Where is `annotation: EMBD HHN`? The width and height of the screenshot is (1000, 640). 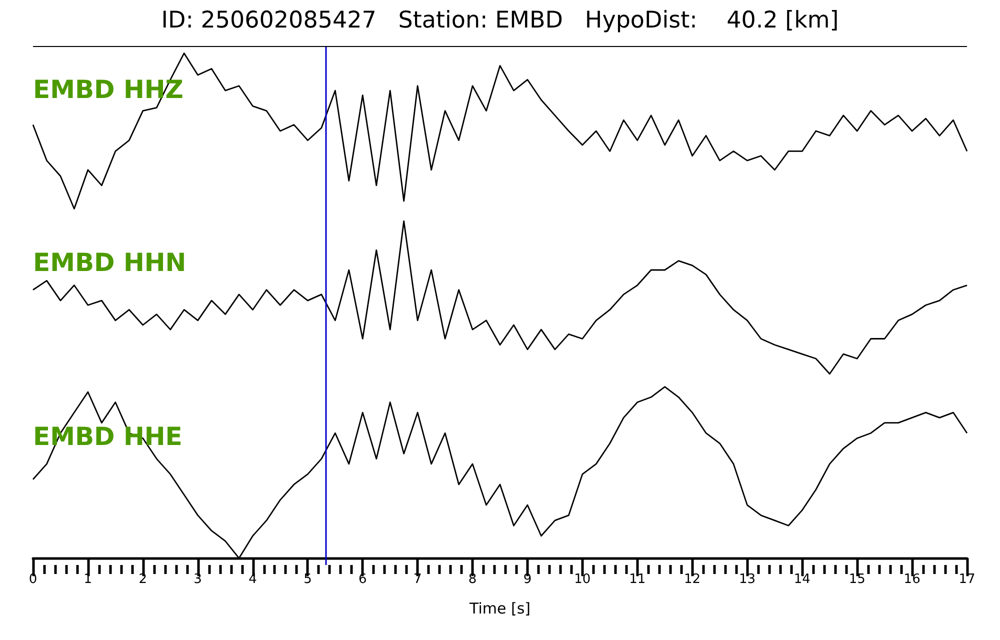
annotation: EMBD HHN is located at coordinates (109, 262).